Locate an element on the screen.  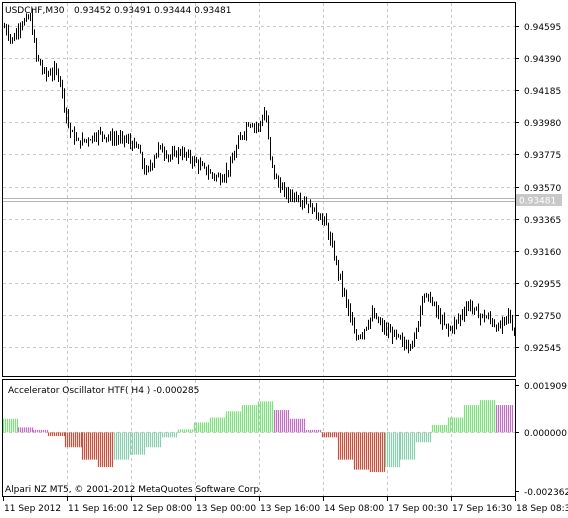
price-tick-label: 0.93570 is located at coordinates (542, 189).